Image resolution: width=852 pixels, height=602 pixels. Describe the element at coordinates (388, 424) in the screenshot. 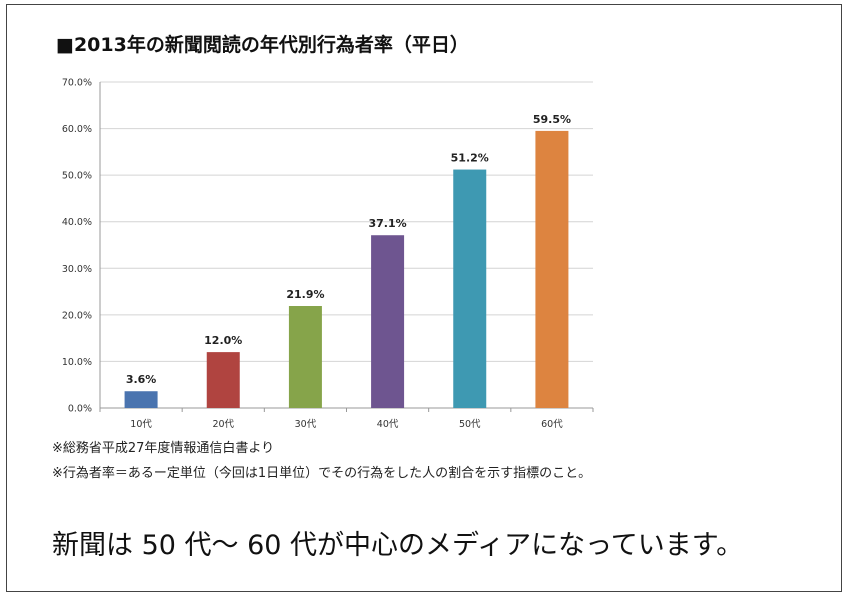

I see `x-tick-label: 40代` at that location.